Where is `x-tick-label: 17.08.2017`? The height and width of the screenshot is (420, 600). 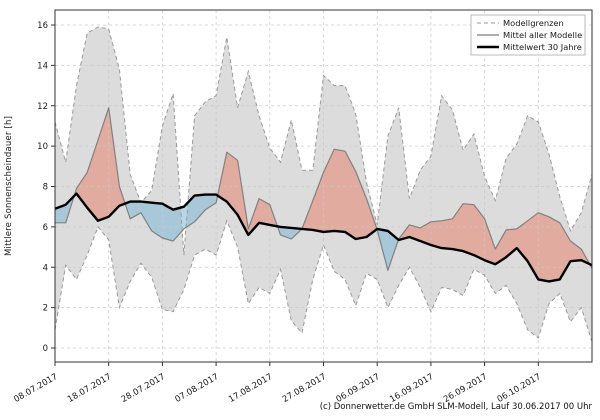 x-tick-label: 17.08.2017 is located at coordinates (250, 388).